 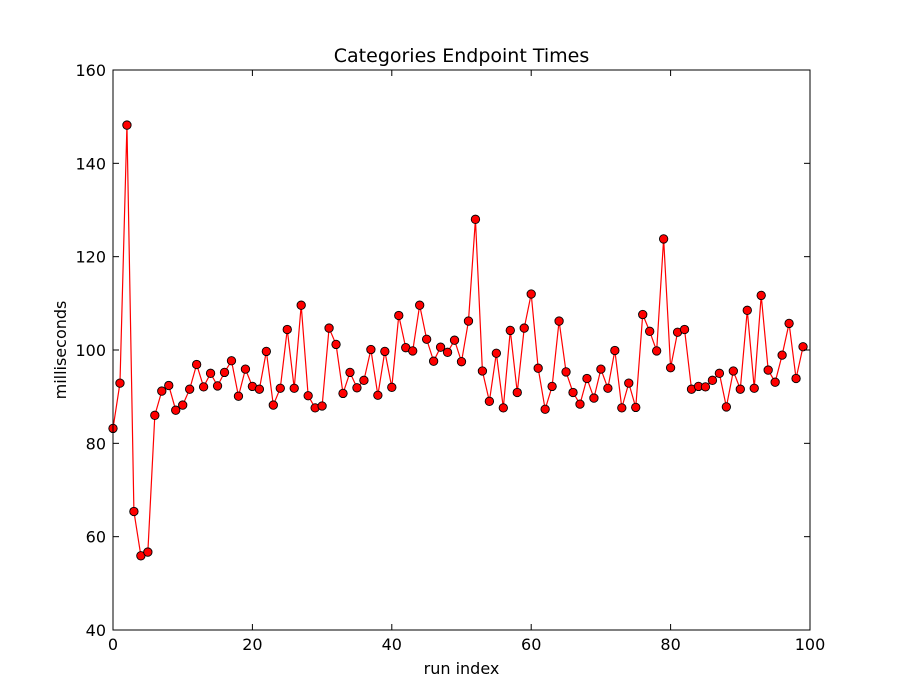 I want to click on x-tick-label: 100, so click(x=810, y=644).